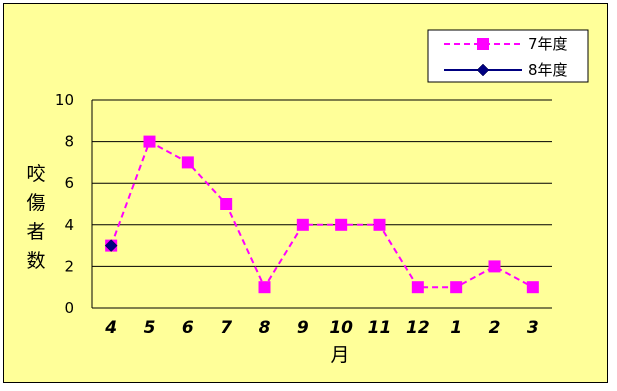  I want to click on x-tick-label: 11, so click(380, 328).